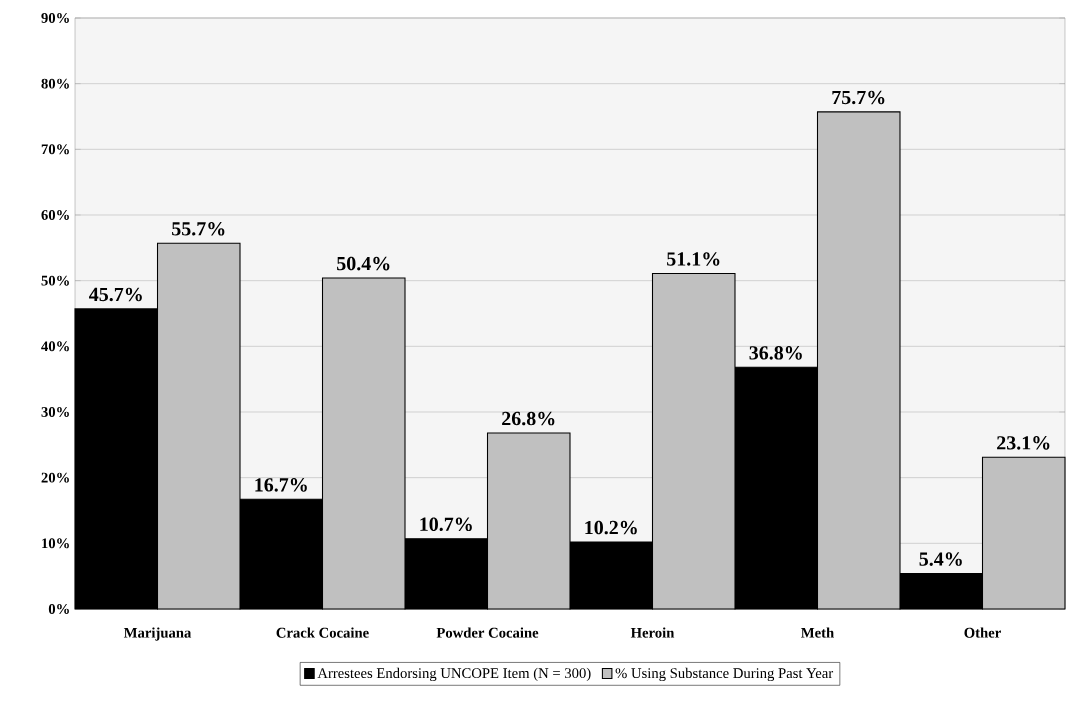  Describe the element at coordinates (55, 83) in the screenshot. I see `y-tick-label: 80%` at that location.